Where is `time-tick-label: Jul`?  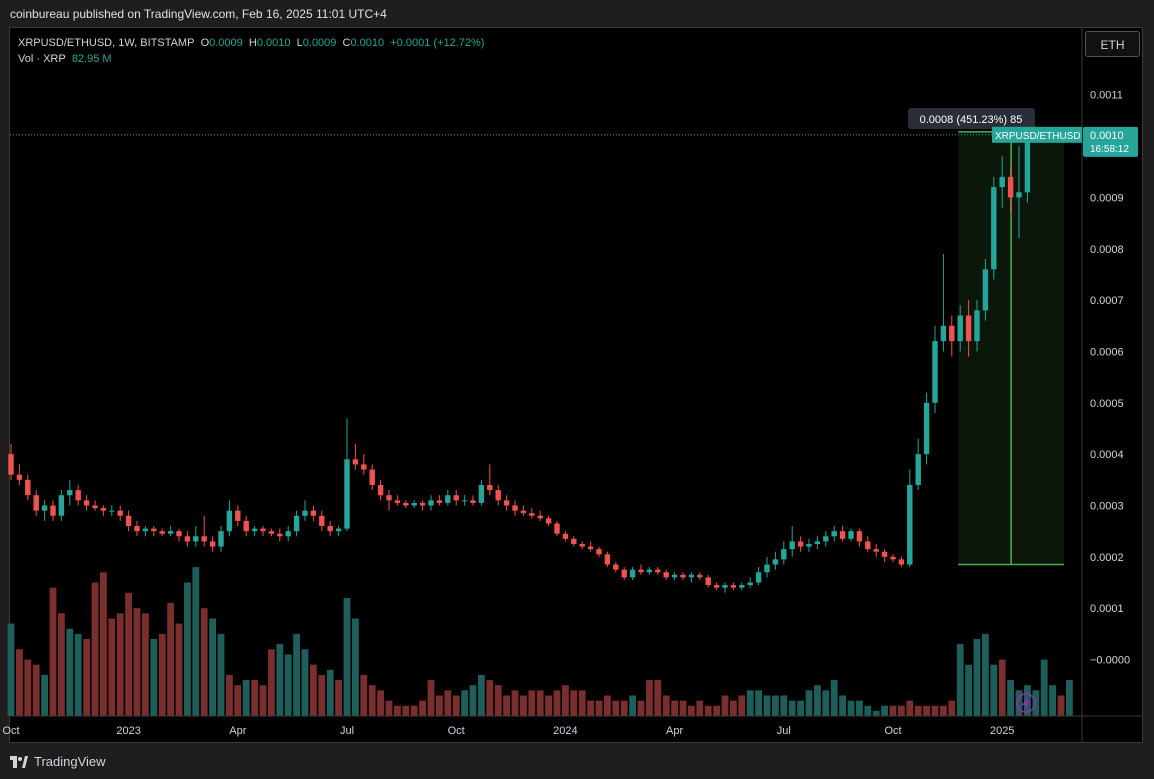 time-tick-label: Jul is located at coordinates (347, 731).